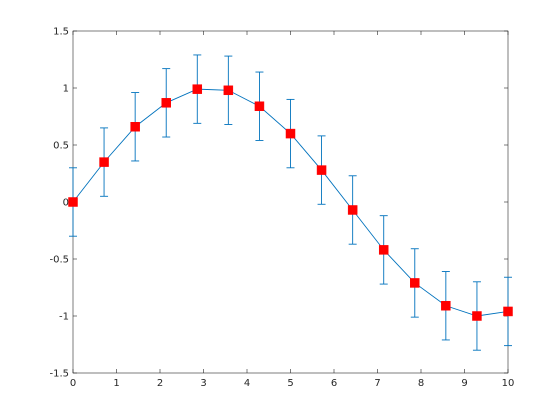  Describe the element at coordinates (64, 317) in the screenshot. I see `y-tick-label: -1` at that location.